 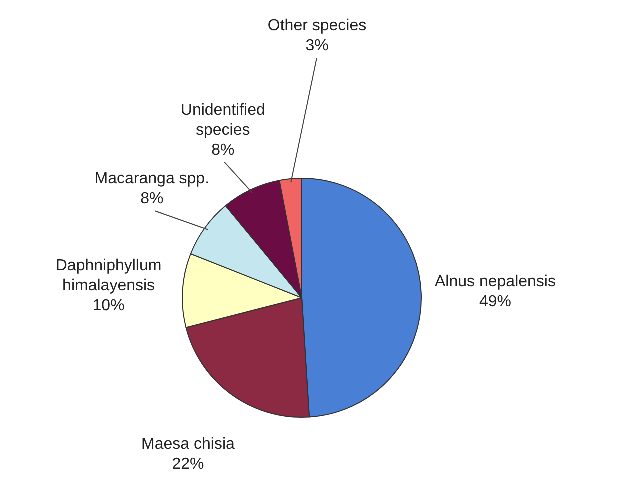 I want to click on data-label: 22%, so click(x=188, y=465).